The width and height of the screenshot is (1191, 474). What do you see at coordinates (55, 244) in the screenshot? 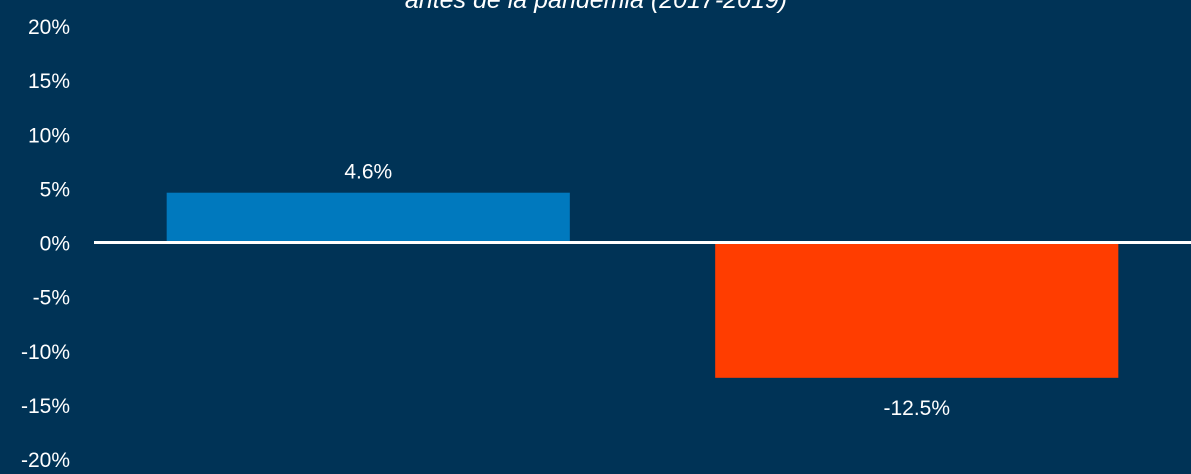
I see `y-tick-label: 0%` at bounding box center [55, 244].